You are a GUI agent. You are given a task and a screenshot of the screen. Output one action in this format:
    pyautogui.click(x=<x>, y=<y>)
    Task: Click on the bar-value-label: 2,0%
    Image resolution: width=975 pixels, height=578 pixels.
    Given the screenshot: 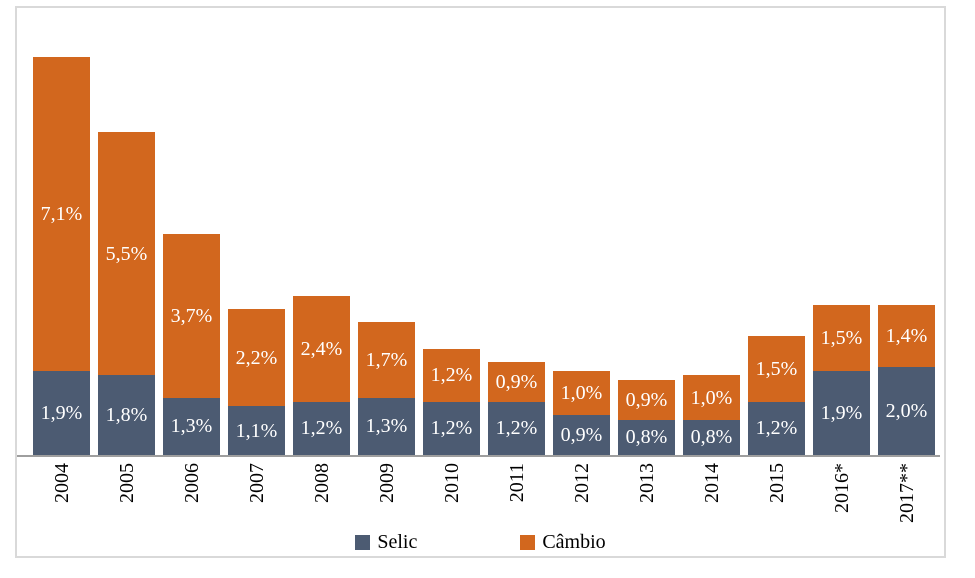 What is the action you would take?
    pyautogui.click(x=906, y=410)
    